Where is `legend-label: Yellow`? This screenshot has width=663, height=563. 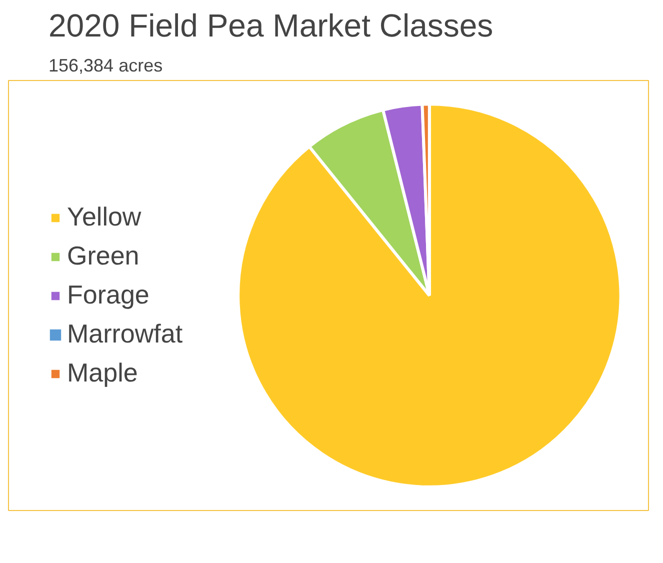 legend-label: Yellow is located at coordinates (104, 217).